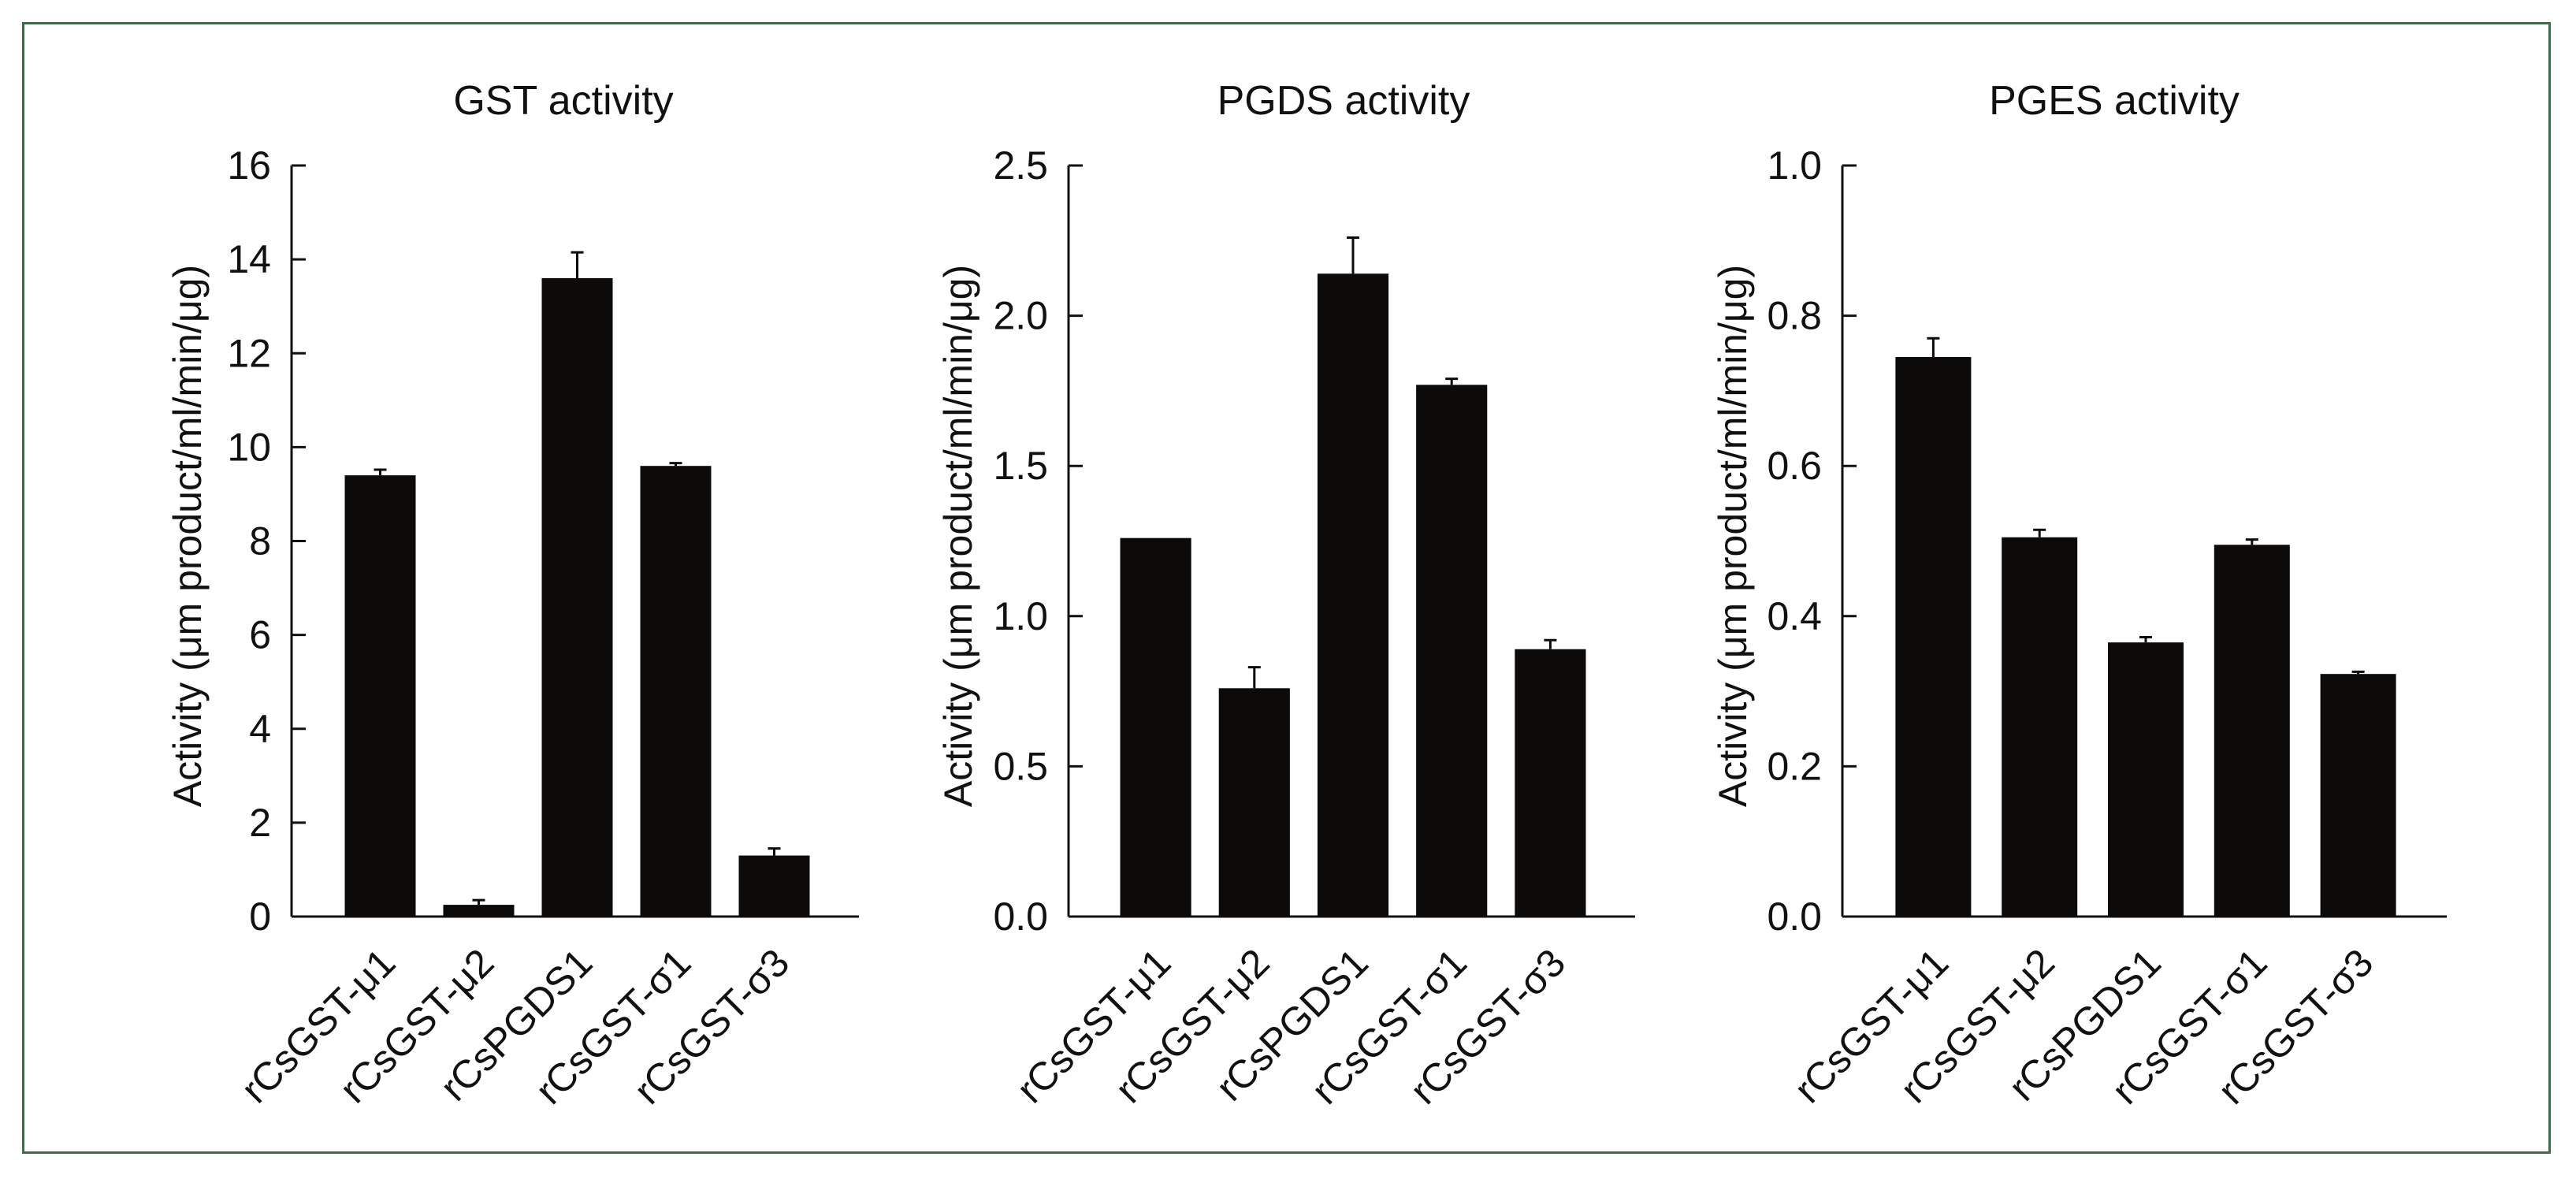 The height and width of the screenshot is (1179, 2576). Describe the element at coordinates (1020, 466) in the screenshot. I see `y-tick-label: 1.5` at that location.